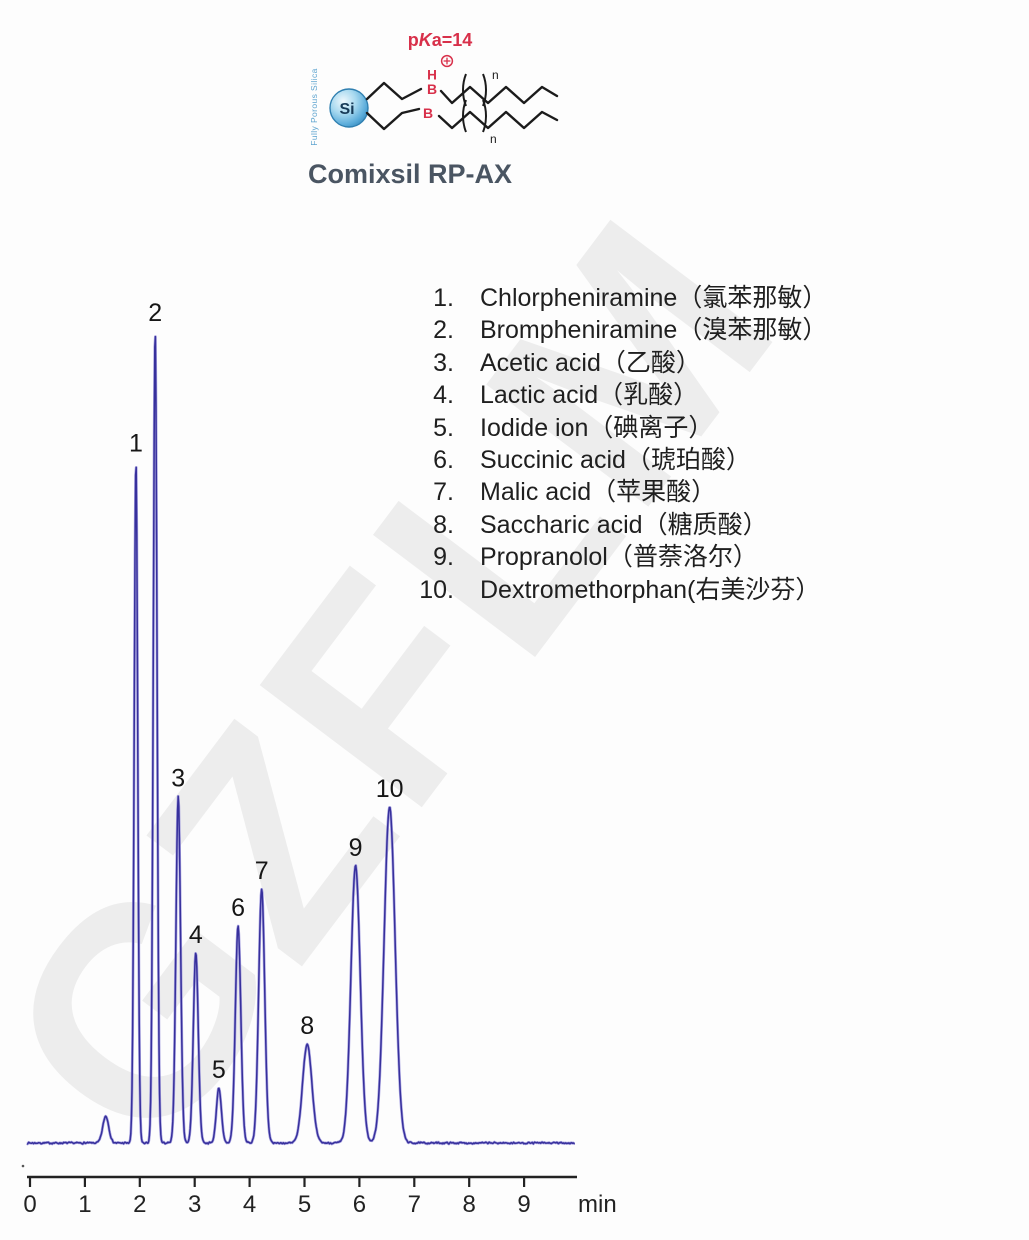  Describe the element at coordinates (495, 75) in the screenshot. I see `repeat-n-upper: n` at that location.